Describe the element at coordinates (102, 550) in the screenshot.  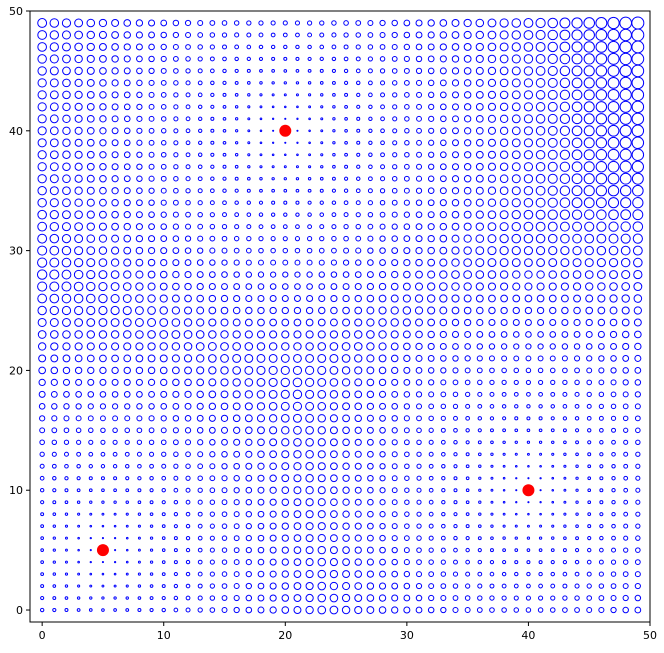
I see `red-point` at that location.